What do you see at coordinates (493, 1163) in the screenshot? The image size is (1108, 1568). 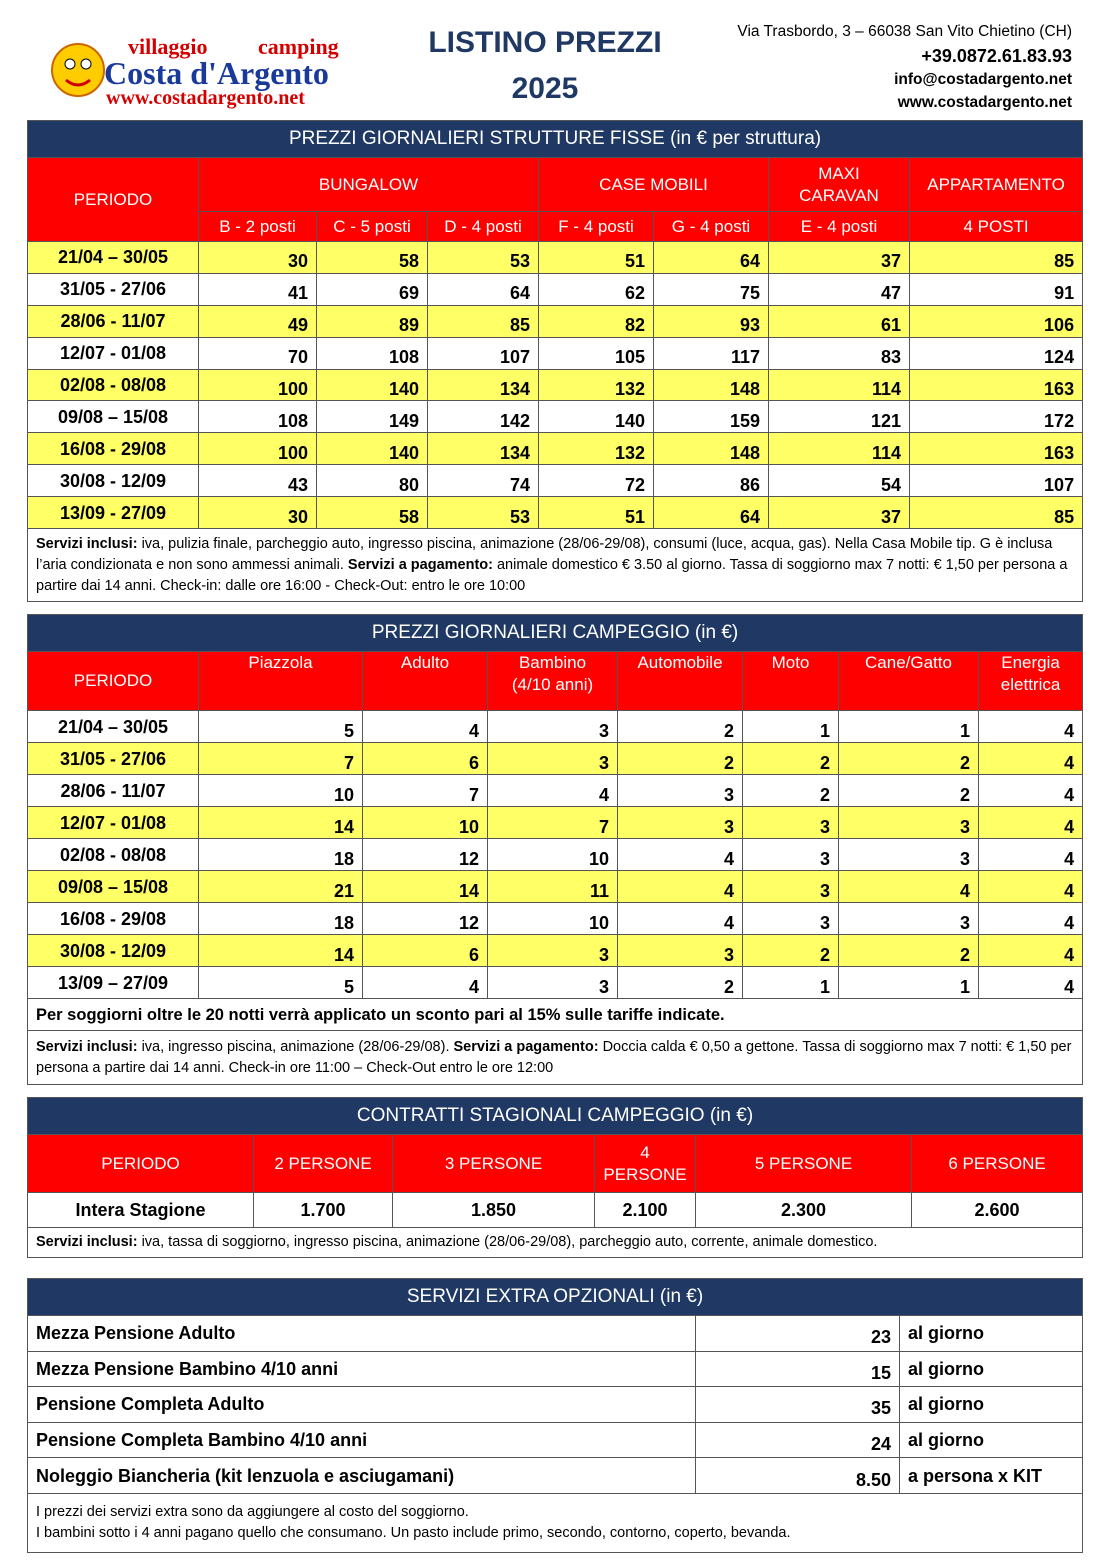 I see `header: 3 PERSONE` at bounding box center [493, 1163].